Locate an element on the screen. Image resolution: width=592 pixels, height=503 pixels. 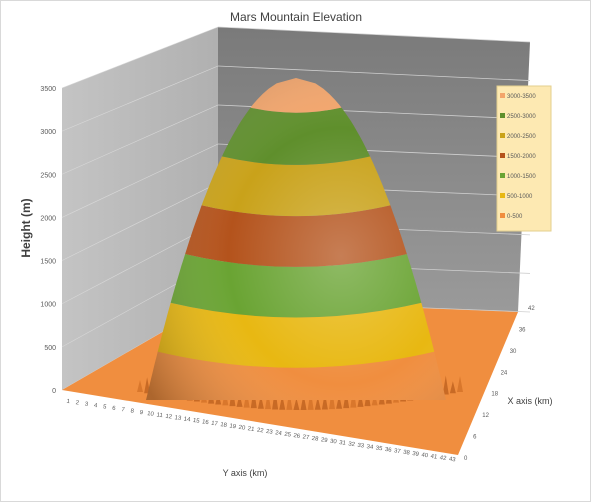
chart-title: Mars Mountain Elevation is located at coordinates (296, 17).